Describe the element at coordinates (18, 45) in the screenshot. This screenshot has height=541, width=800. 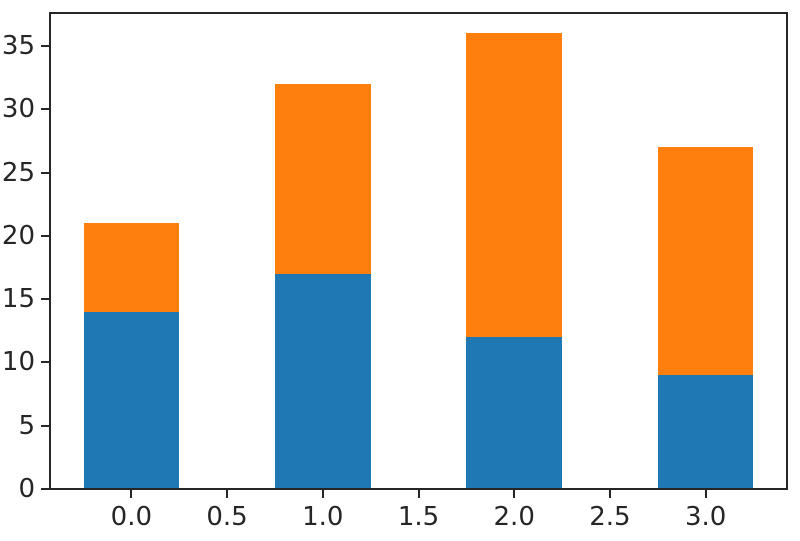
I see `y-tick-label: 35` at that location.